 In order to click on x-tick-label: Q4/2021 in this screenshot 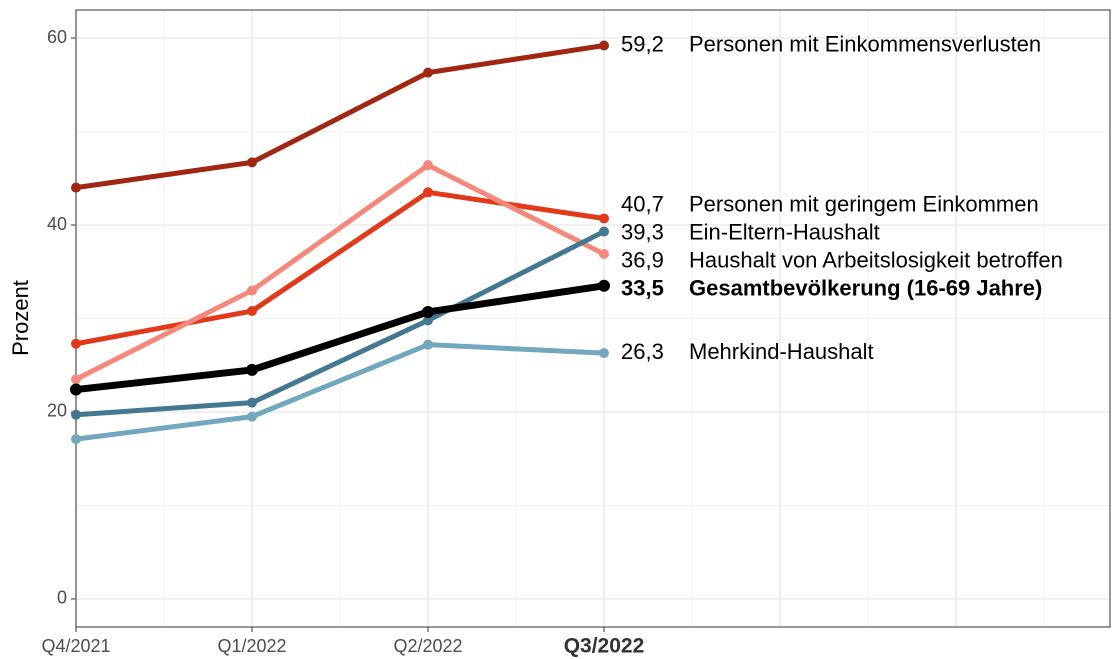, I will do `click(75, 646)`.